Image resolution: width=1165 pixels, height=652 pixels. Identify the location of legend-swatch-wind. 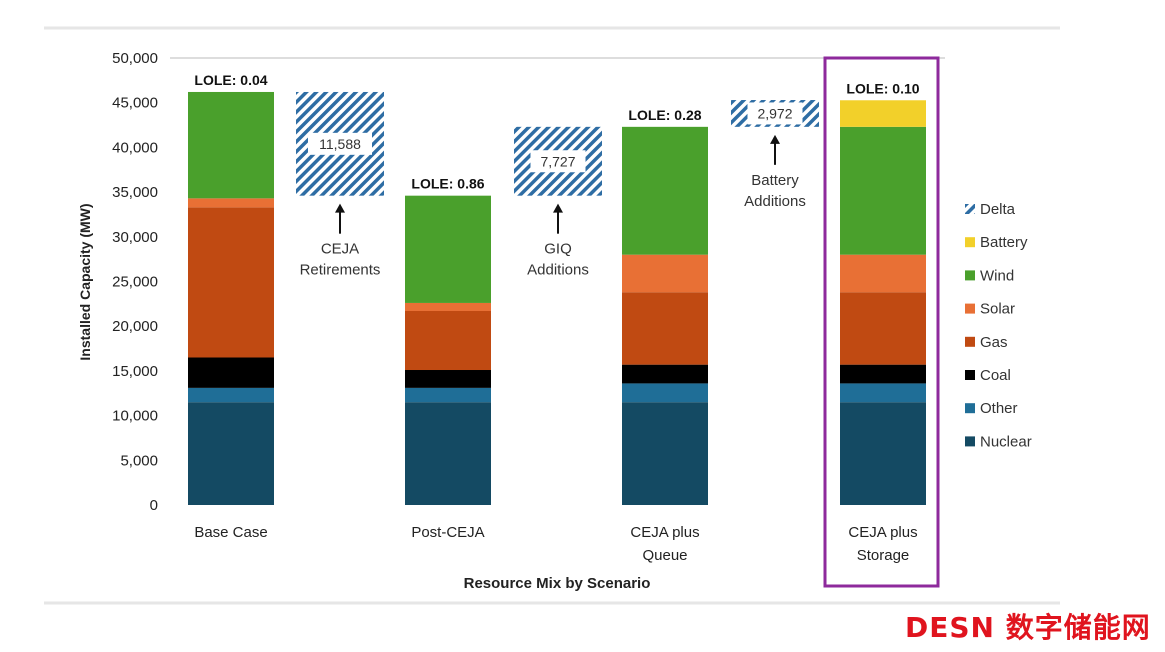
(970, 275).